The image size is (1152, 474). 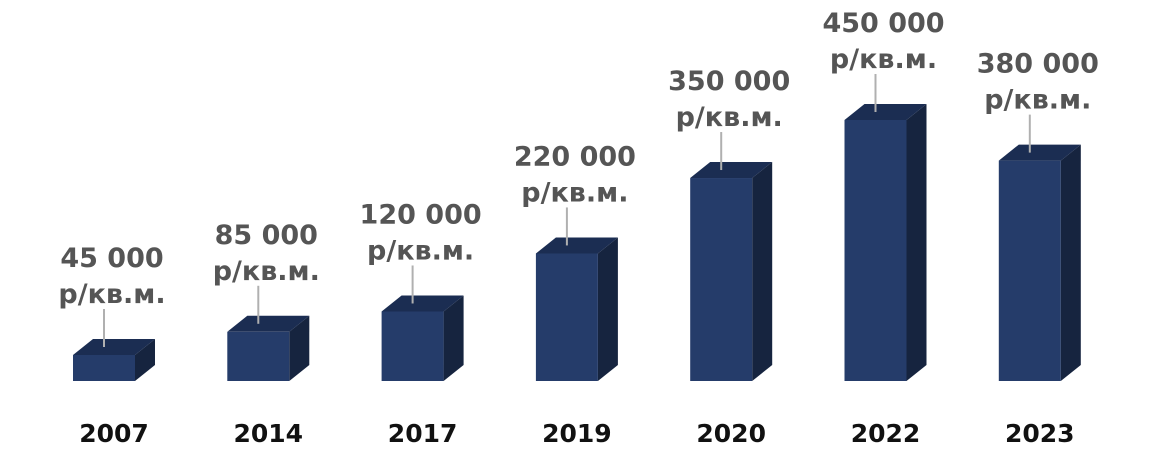 What do you see at coordinates (729, 81) in the screenshot?
I see `value-label-amount: 350 000` at bounding box center [729, 81].